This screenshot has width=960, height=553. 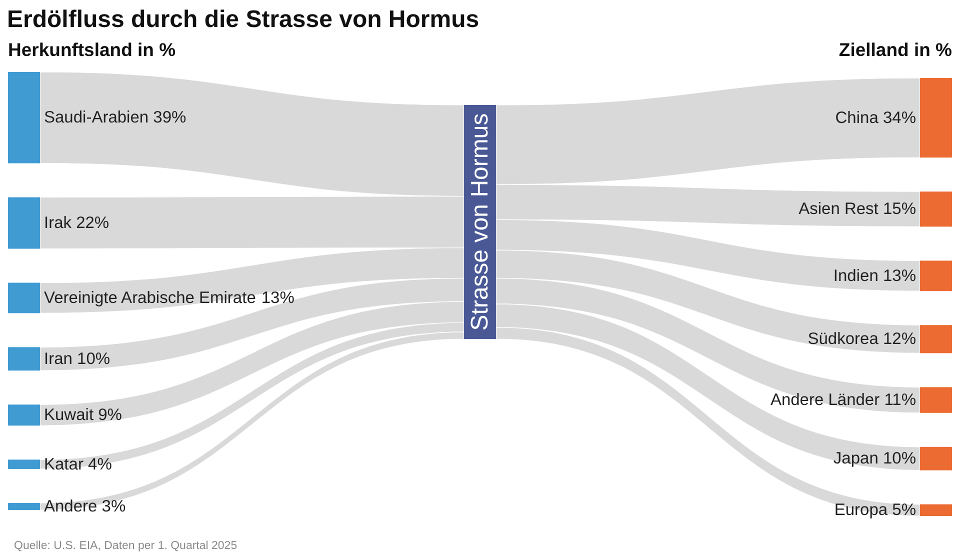 What do you see at coordinates (825, 400) in the screenshot?
I see `category-label: Andere Länder` at bounding box center [825, 400].